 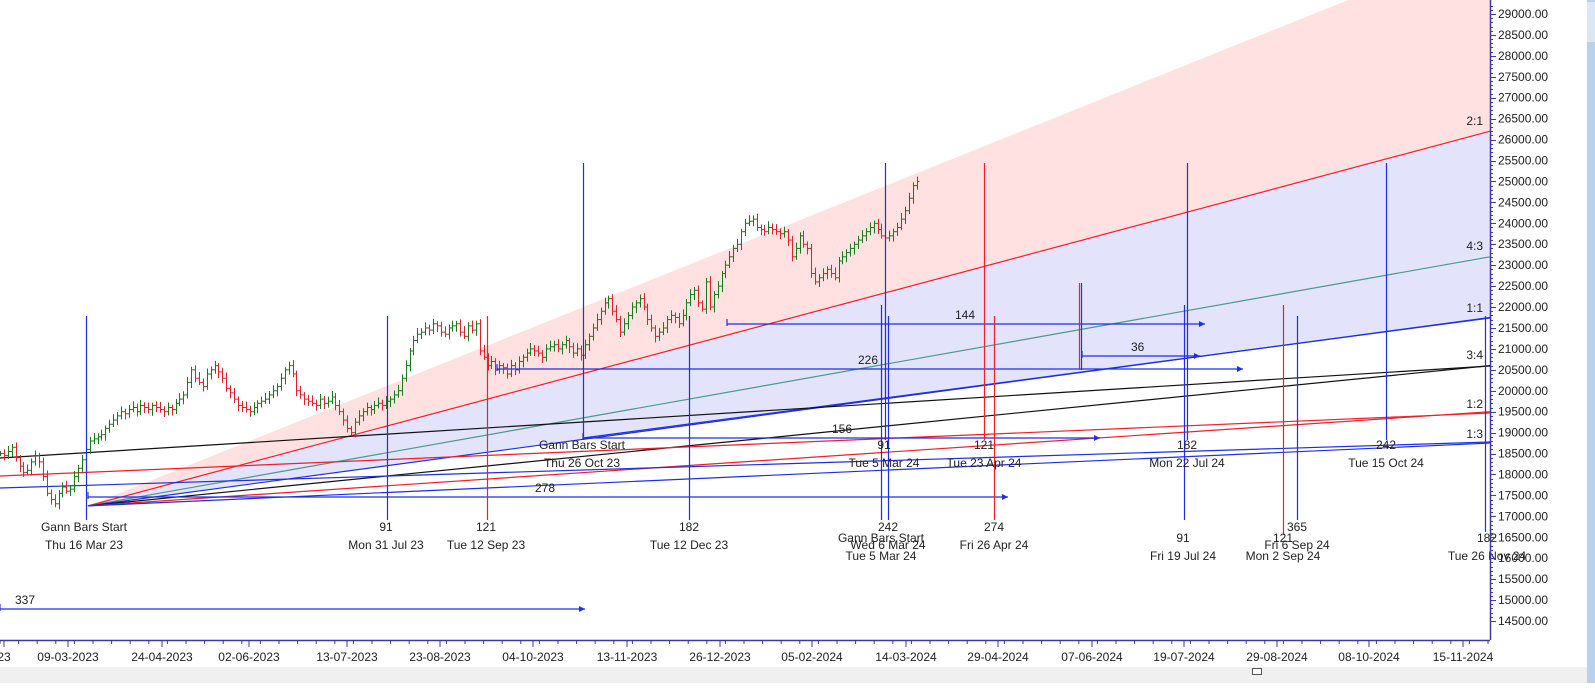 What do you see at coordinates (1523, 223) in the screenshot?
I see `price-axis-label: 24000.00` at bounding box center [1523, 223].